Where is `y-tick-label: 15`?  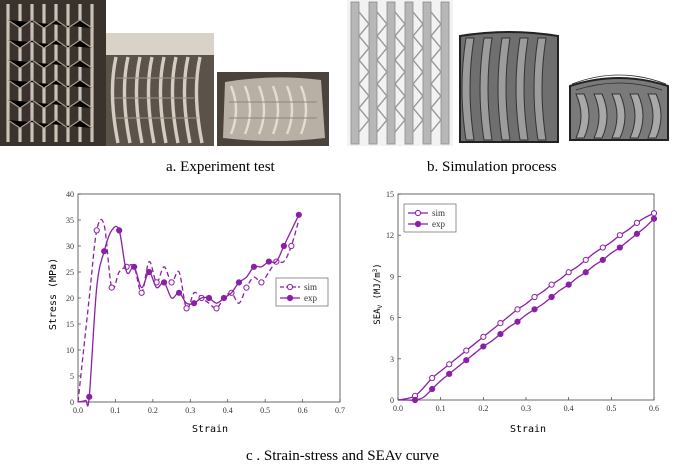 y-tick-label: 15 is located at coordinates (70, 324).